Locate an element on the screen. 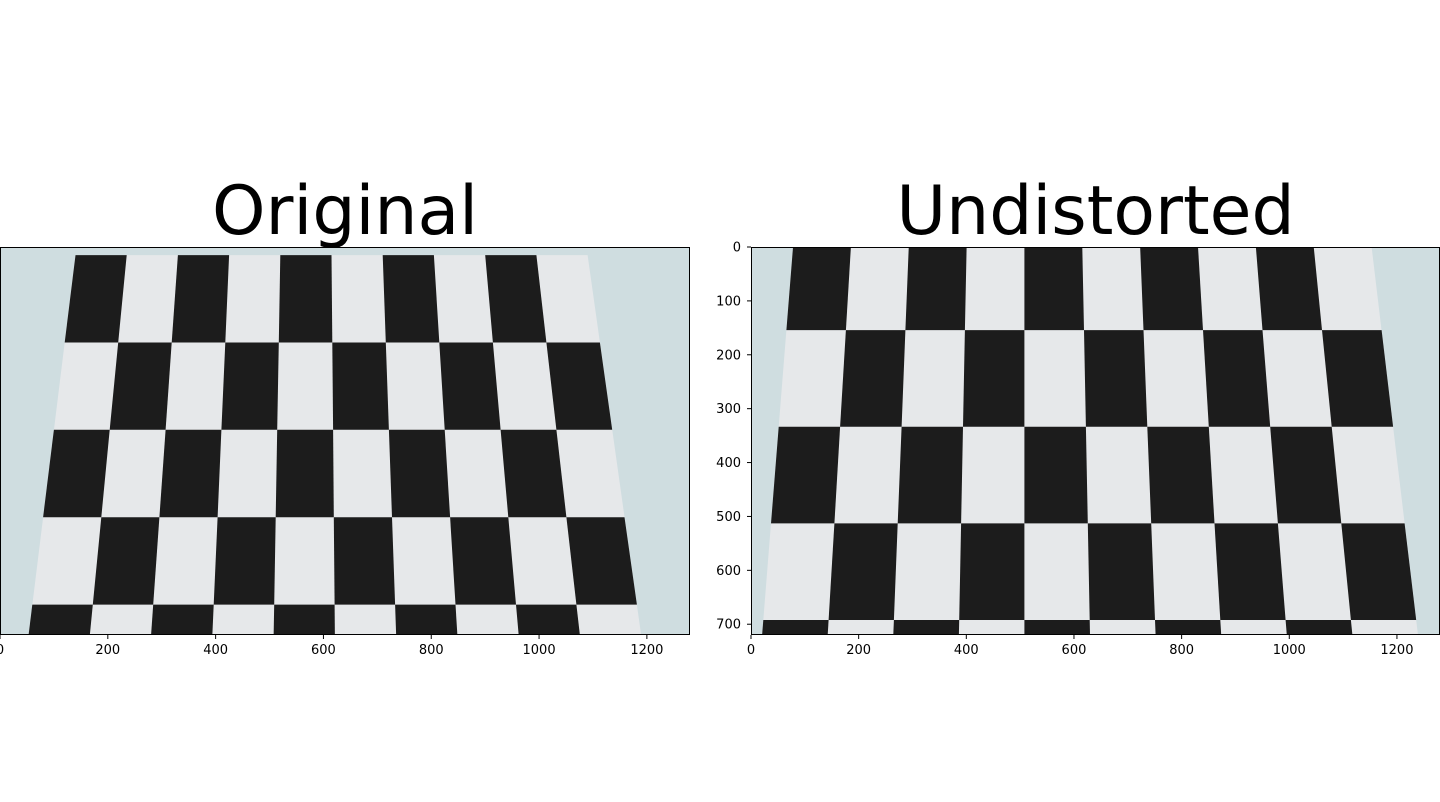 The image size is (1440, 802). y-tick-label: 100 is located at coordinates (728, 301).